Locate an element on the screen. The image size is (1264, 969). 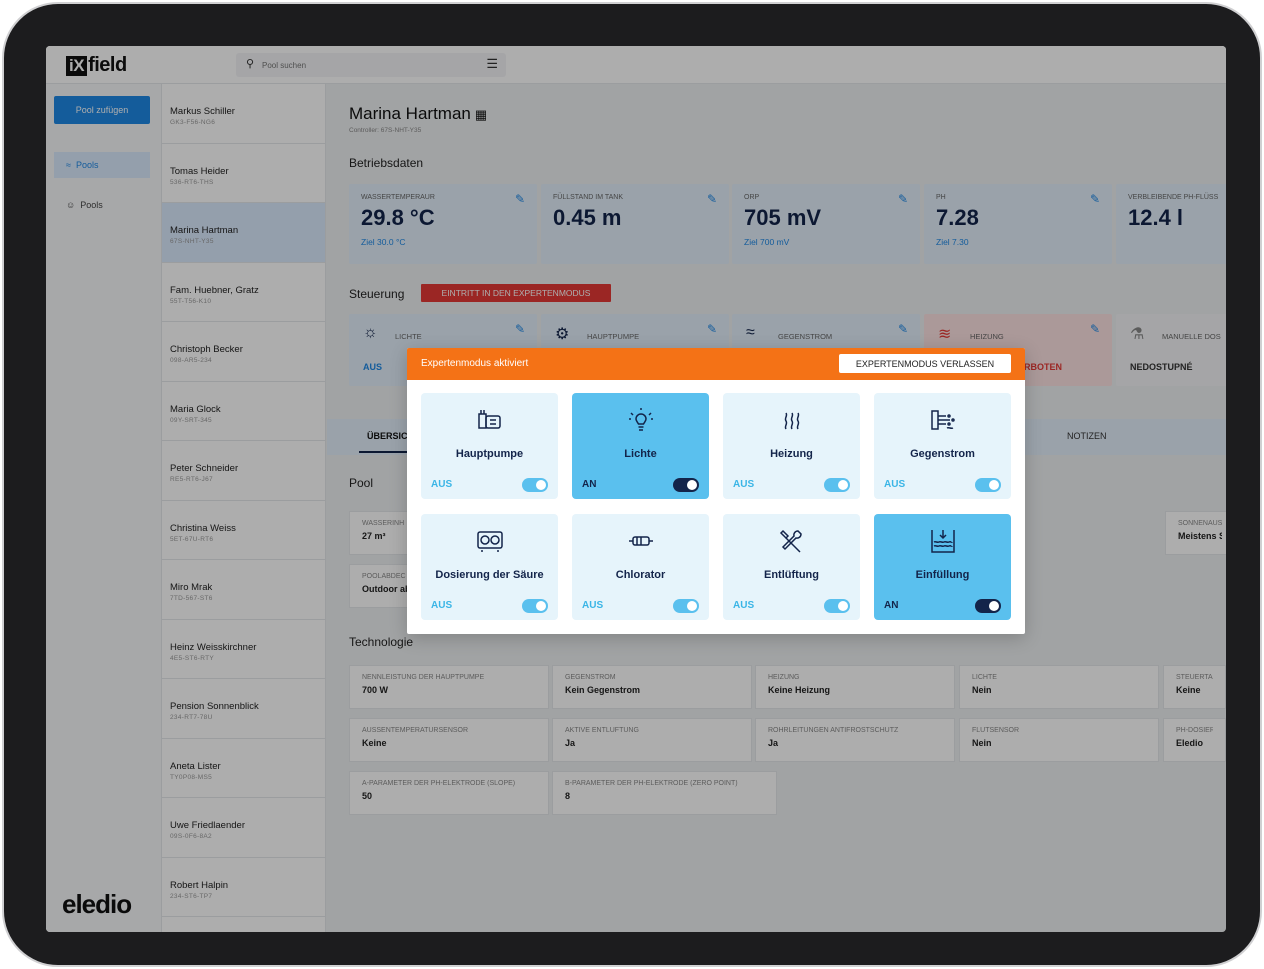
tile-main-pump: Hauptpumpe AUS is located at coordinates (489, 446).